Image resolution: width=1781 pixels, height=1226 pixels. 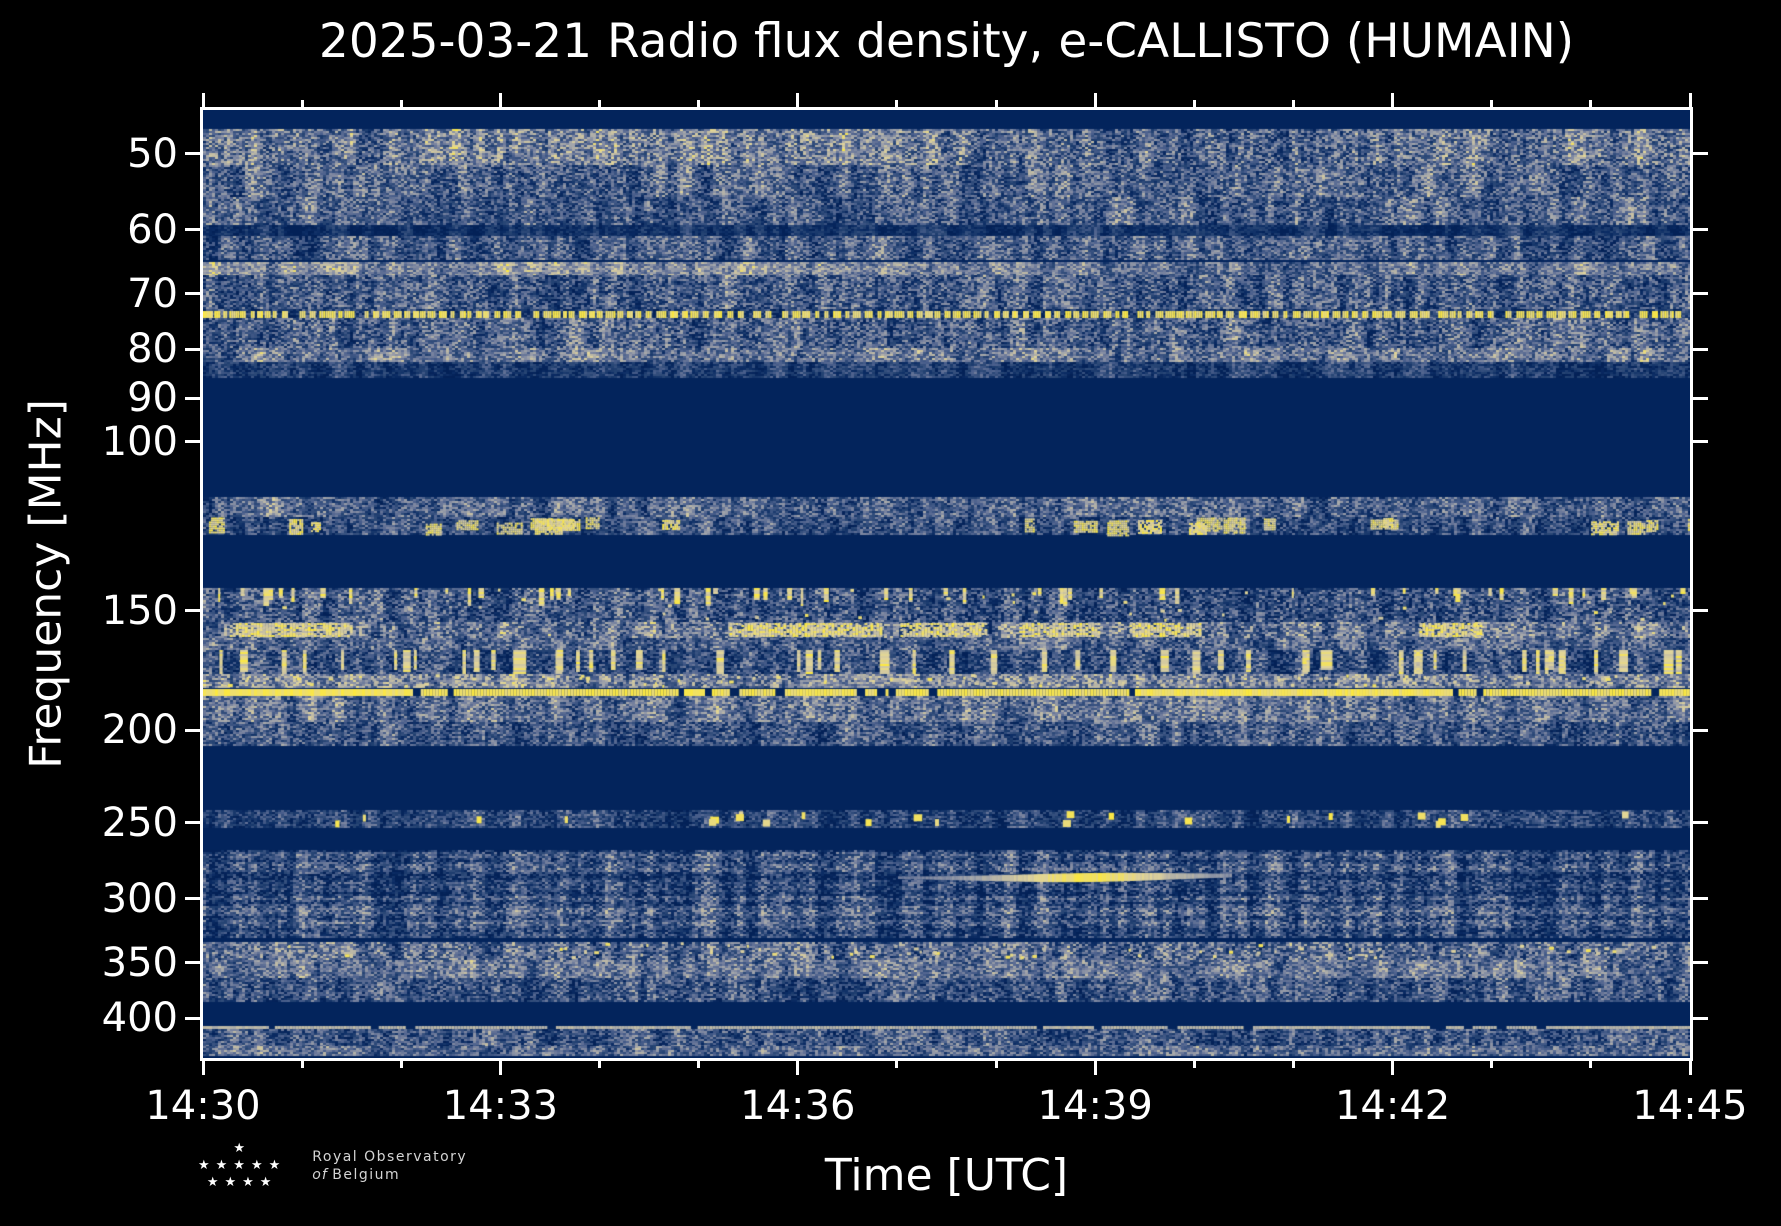 What do you see at coordinates (152, 398) in the screenshot?
I see `y-tick-label: 90` at bounding box center [152, 398].